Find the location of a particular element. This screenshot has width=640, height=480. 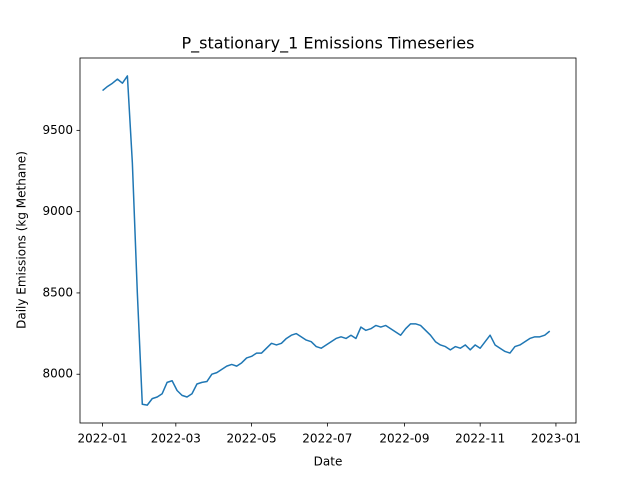

y-tick-label: 8500 is located at coordinates (57, 292).